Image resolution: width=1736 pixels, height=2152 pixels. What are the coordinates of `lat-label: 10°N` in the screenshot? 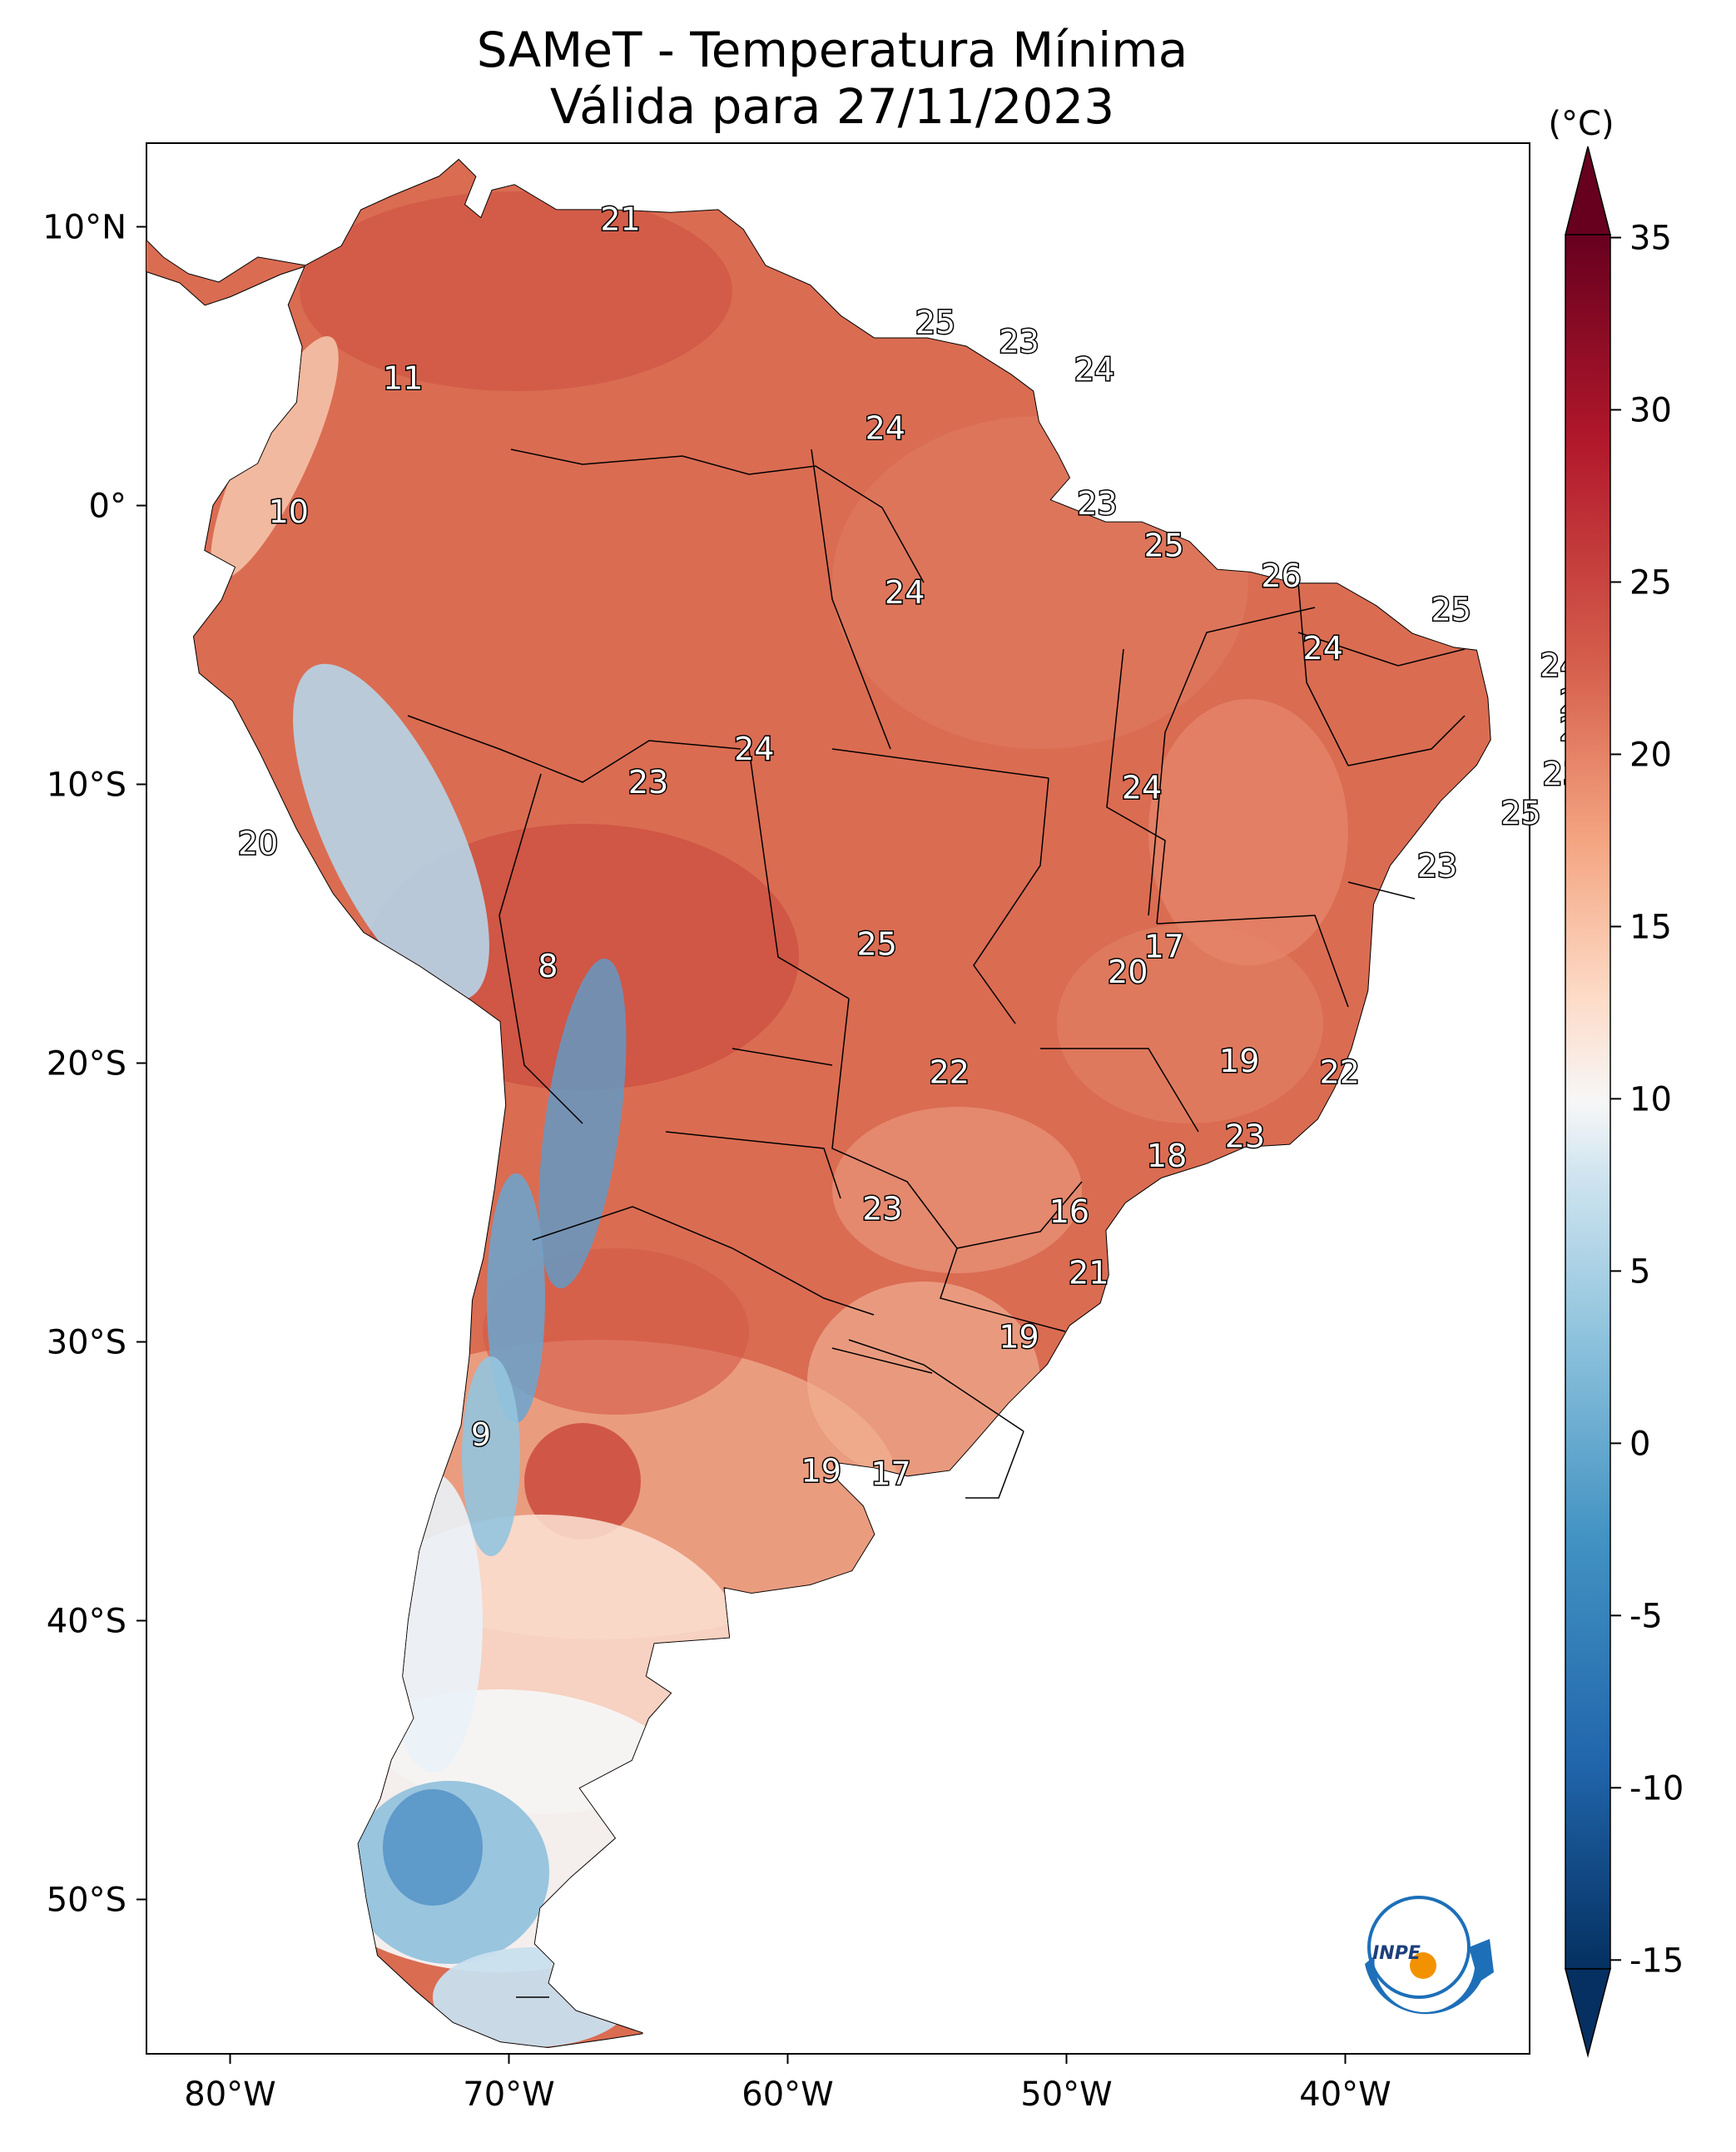 It's located at (84, 228).